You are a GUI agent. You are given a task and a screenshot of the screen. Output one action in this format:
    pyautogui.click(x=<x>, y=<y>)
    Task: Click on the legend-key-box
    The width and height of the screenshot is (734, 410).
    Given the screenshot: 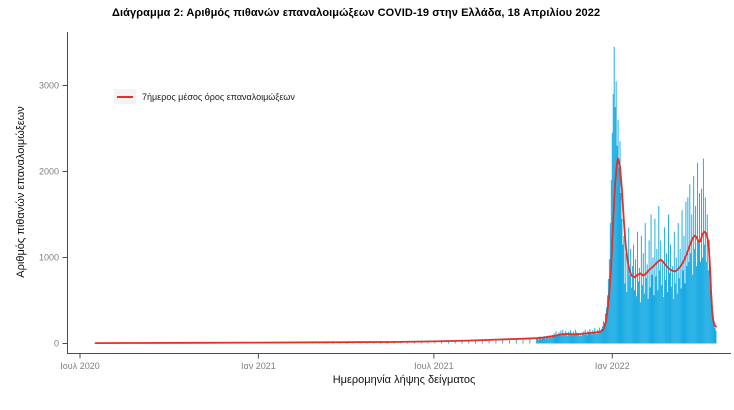 What is the action you would take?
    pyautogui.click(x=125, y=96)
    